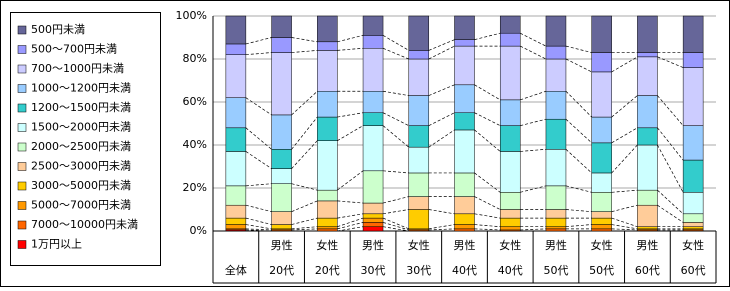 Image resolution: width=730 pixels, height=291 pixels. Describe the element at coordinates (191, 15) in the screenshot. I see `y-tick-label: 100%` at that location.